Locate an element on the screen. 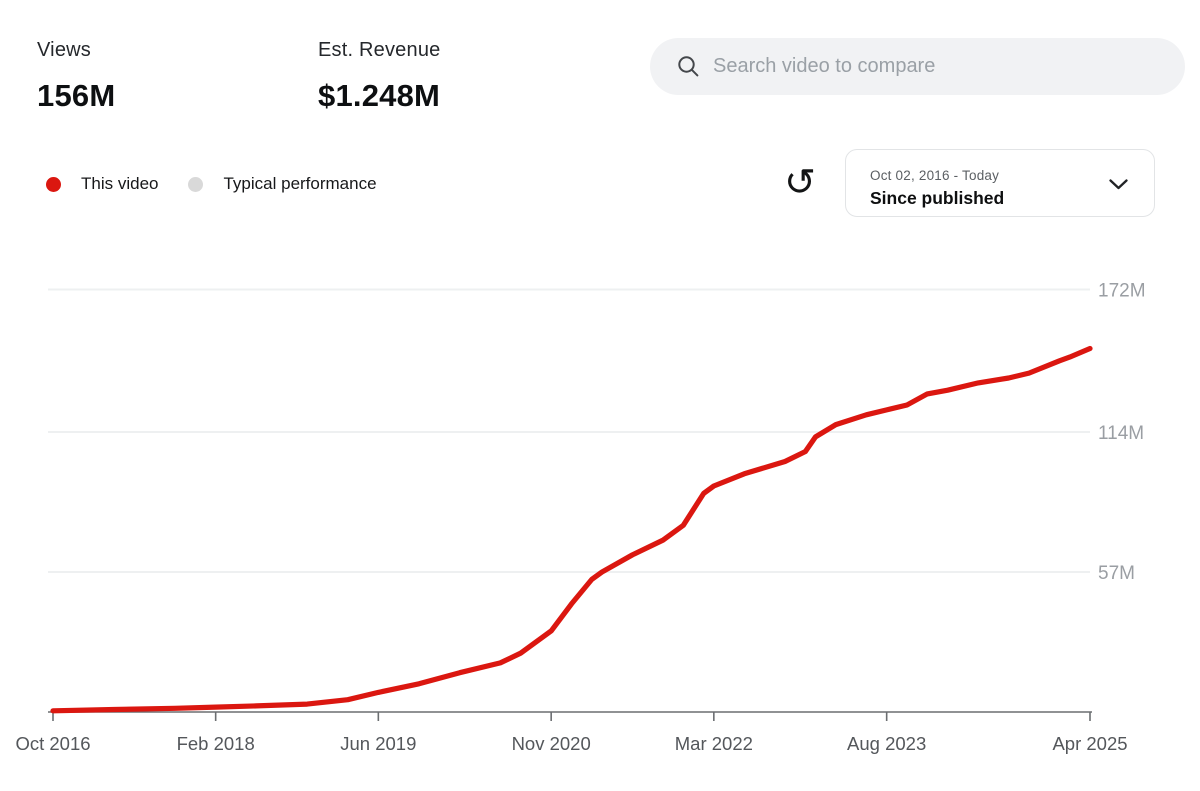  x-tick-label: Oct 2016 is located at coordinates (52, 743).